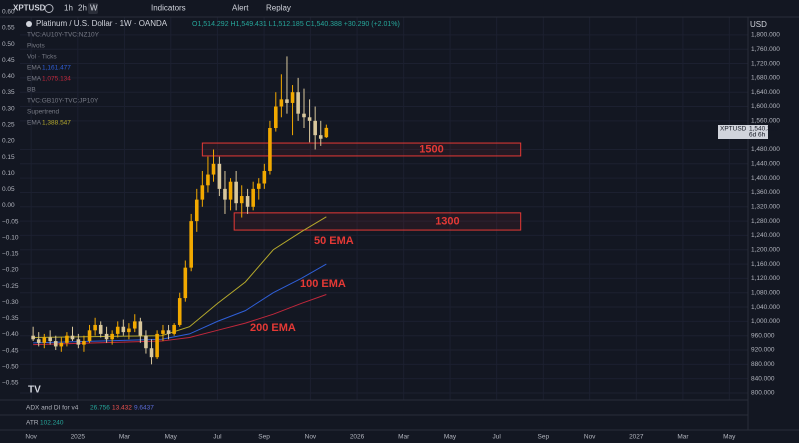 The width and height of the screenshot is (799, 443). I want to click on study-value: 1,388.547, so click(56, 123).